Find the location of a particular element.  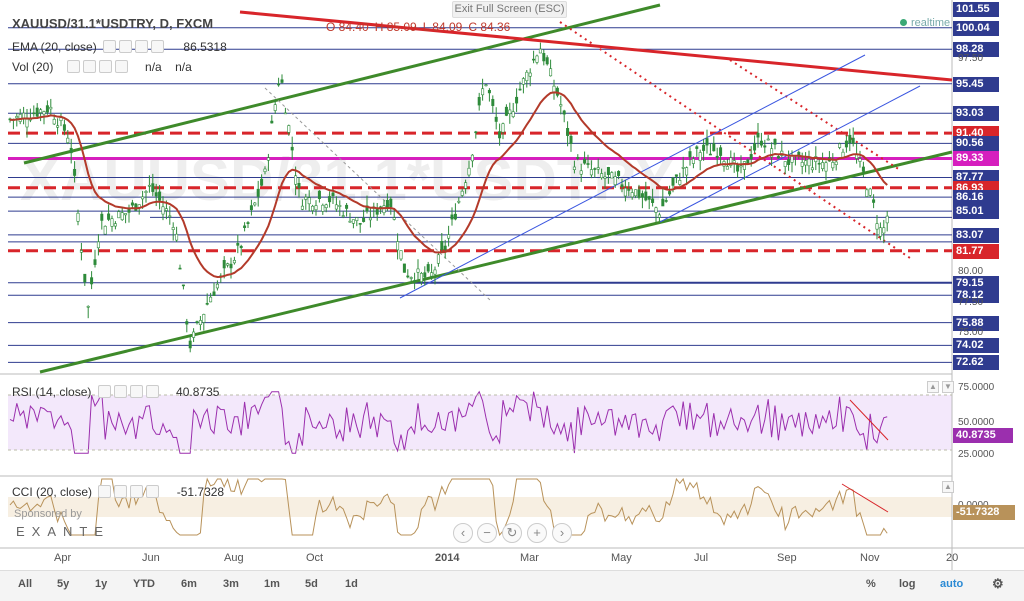

range-button-5d: 5d is located at coordinates (311, 584).